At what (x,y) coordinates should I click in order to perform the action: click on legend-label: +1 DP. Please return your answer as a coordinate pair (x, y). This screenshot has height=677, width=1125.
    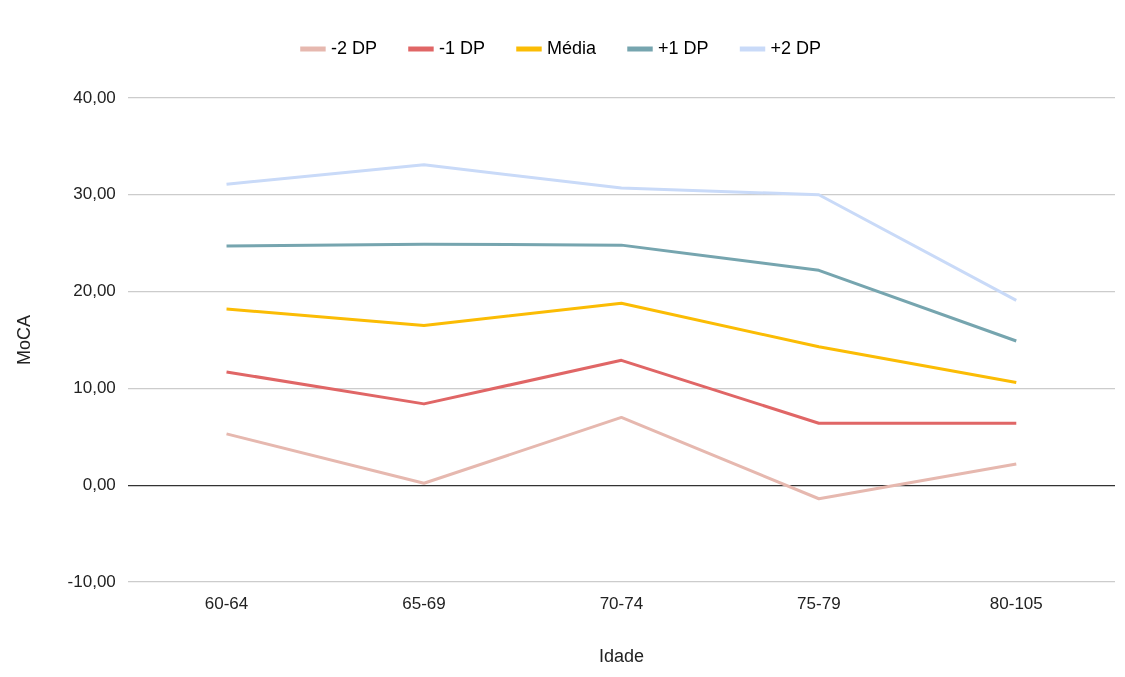
    Looking at the image, I should click on (683, 47).